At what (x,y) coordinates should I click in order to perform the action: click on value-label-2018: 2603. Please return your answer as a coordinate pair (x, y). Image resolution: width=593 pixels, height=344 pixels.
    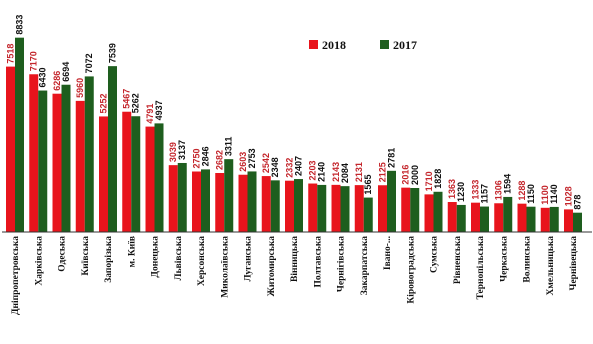
    Looking at the image, I should click on (243, 162).